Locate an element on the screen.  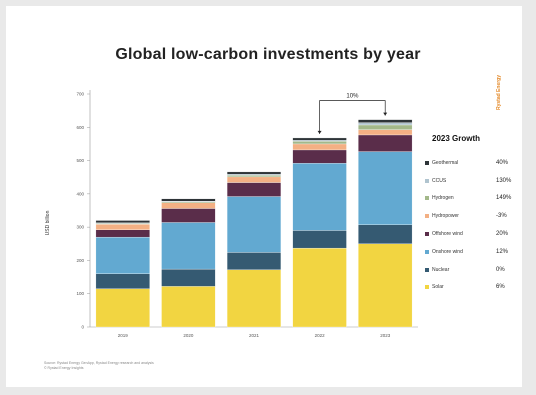
legend-item: Hydrogen 149% is located at coordinates (472, 199).